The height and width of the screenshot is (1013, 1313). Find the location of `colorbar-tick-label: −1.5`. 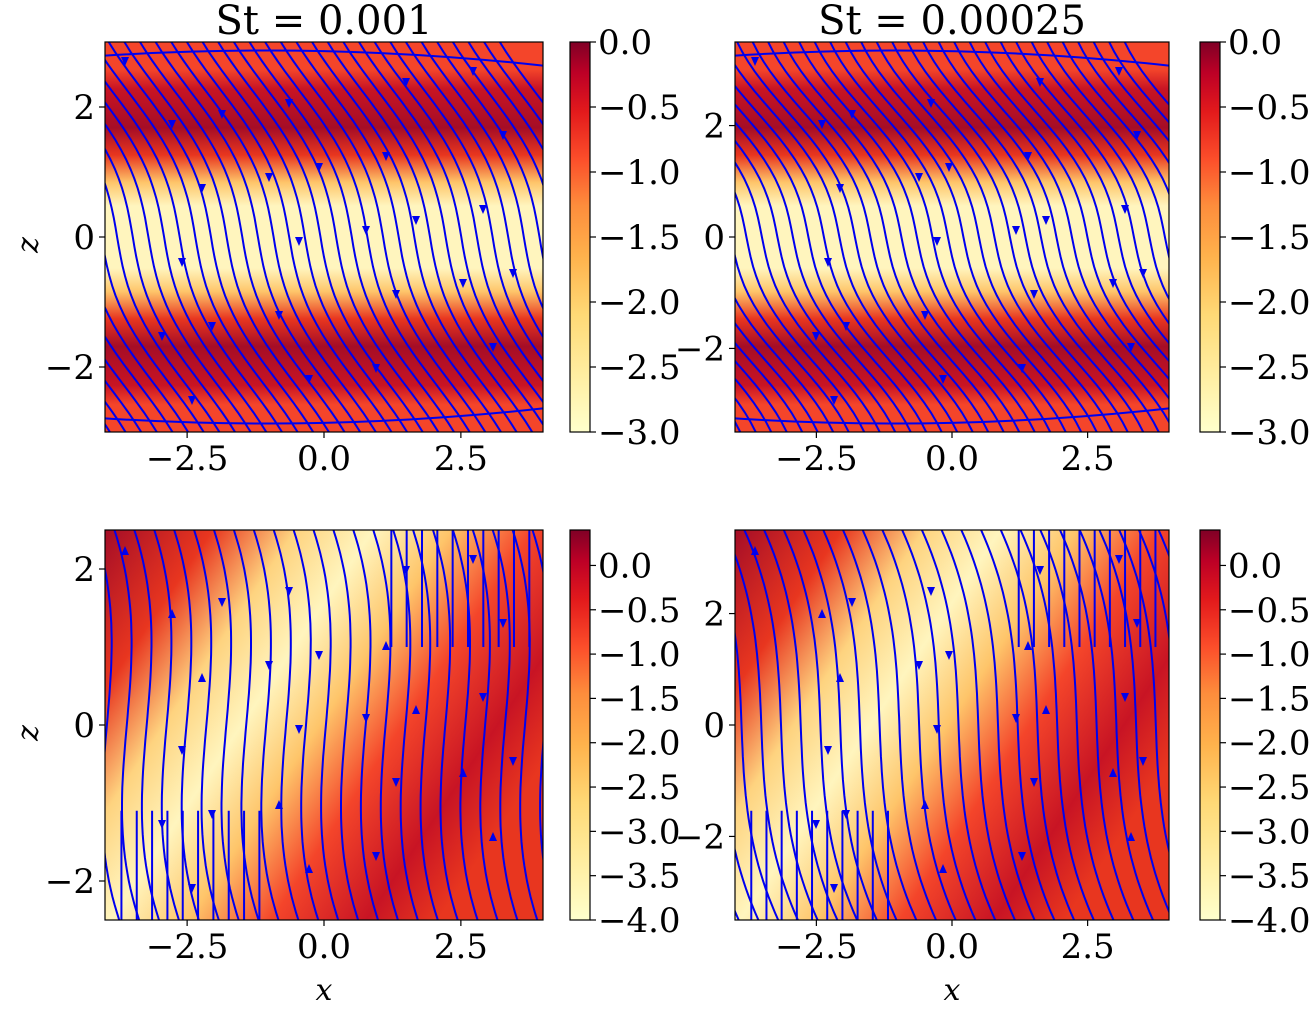

colorbar-tick-label: −1.5 is located at coordinates (639, 699).